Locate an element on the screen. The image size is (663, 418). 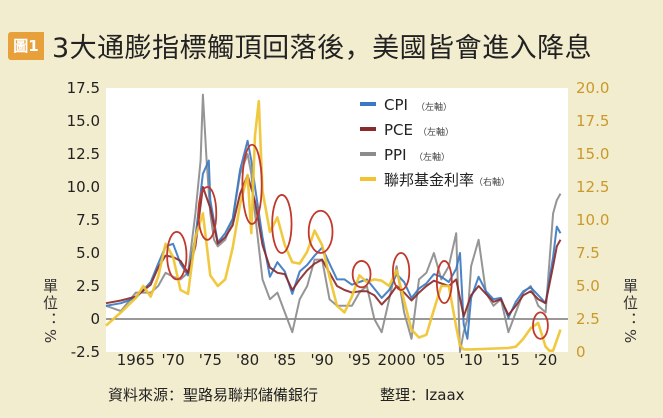
chart-title: 3大通膨指標觸頂回落後，美國皆會進入降息 is located at coordinates (322, 48).